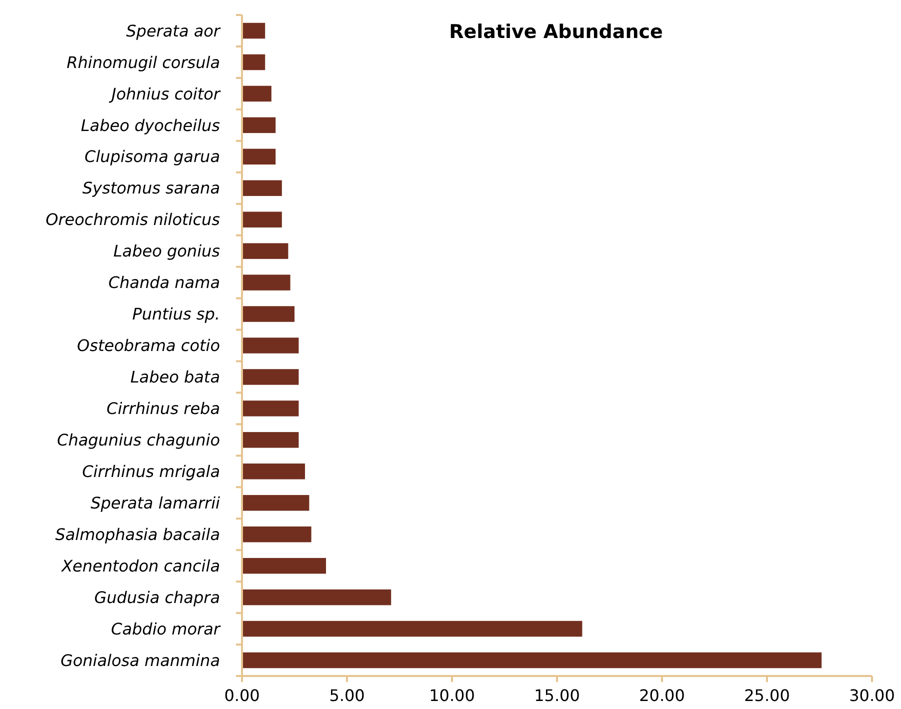 This screenshot has width=901, height=709. I want to click on x-tick-label: 15.00, so click(557, 695).